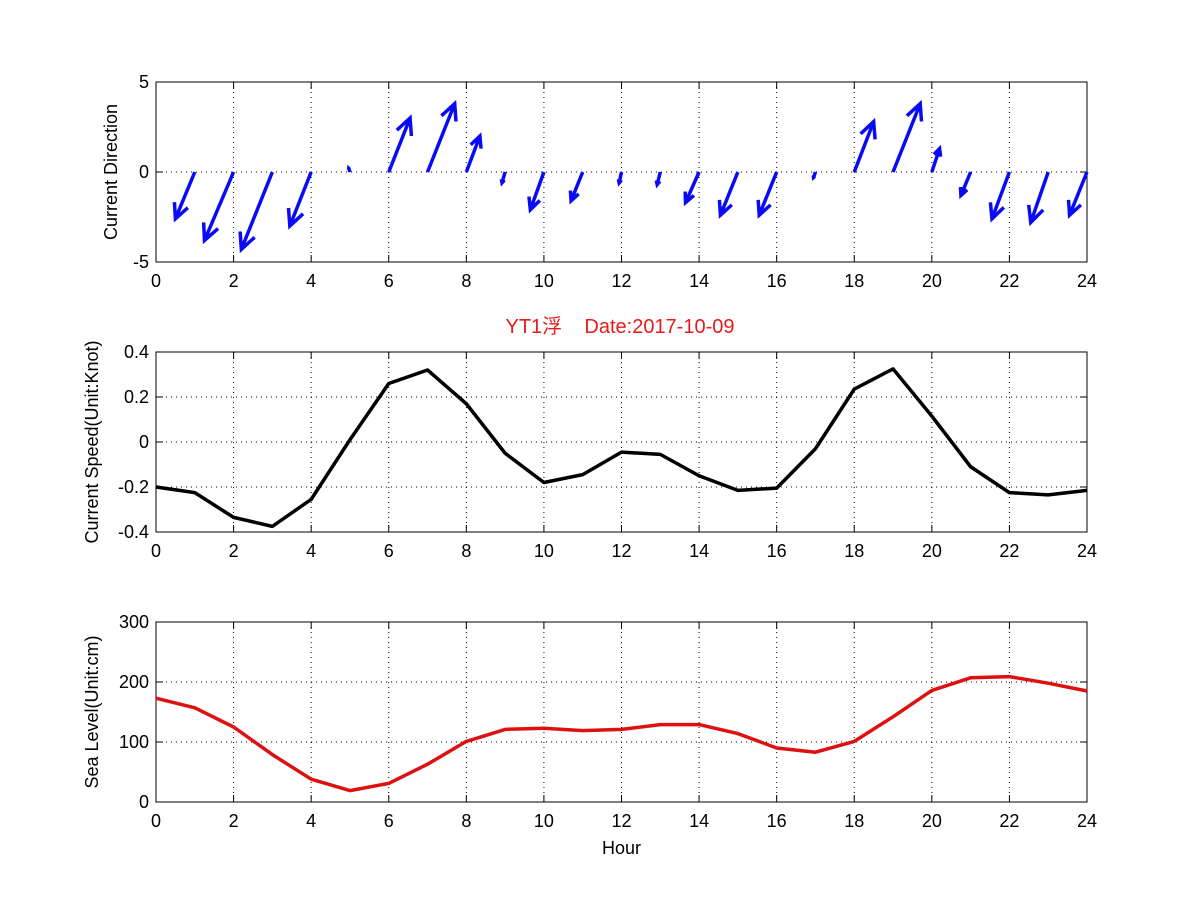 The height and width of the screenshot is (901, 1201). Describe the element at coordinates (621, 848) in the screenshot. I see `x-axis-label: Hour` at that location.